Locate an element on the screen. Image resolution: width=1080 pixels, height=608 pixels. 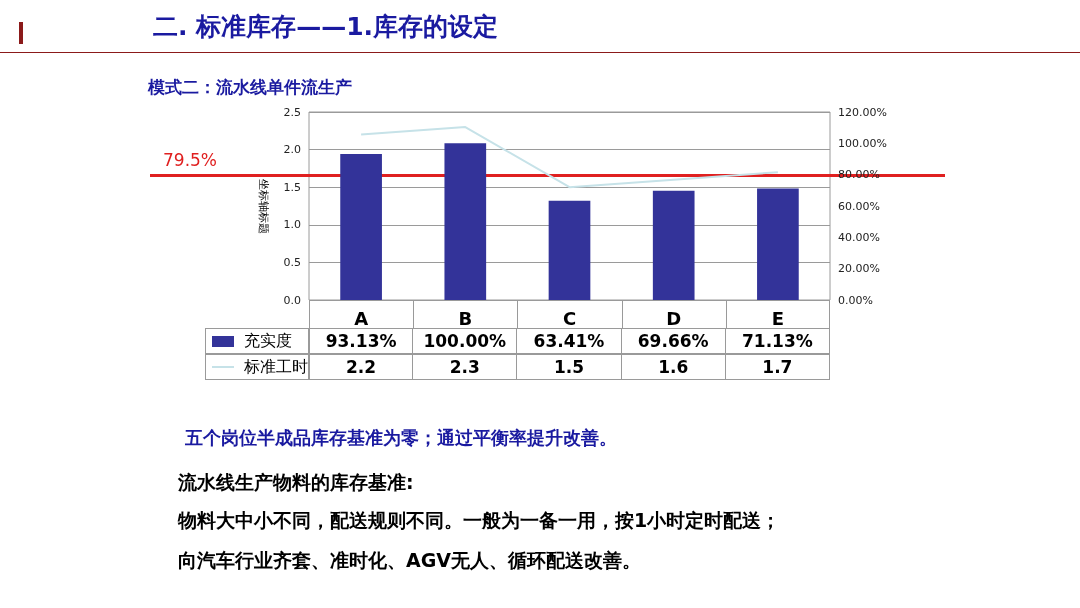
chart-title: 二. 标准库存——1.库存的设定 is located at coordinates (326, 27).